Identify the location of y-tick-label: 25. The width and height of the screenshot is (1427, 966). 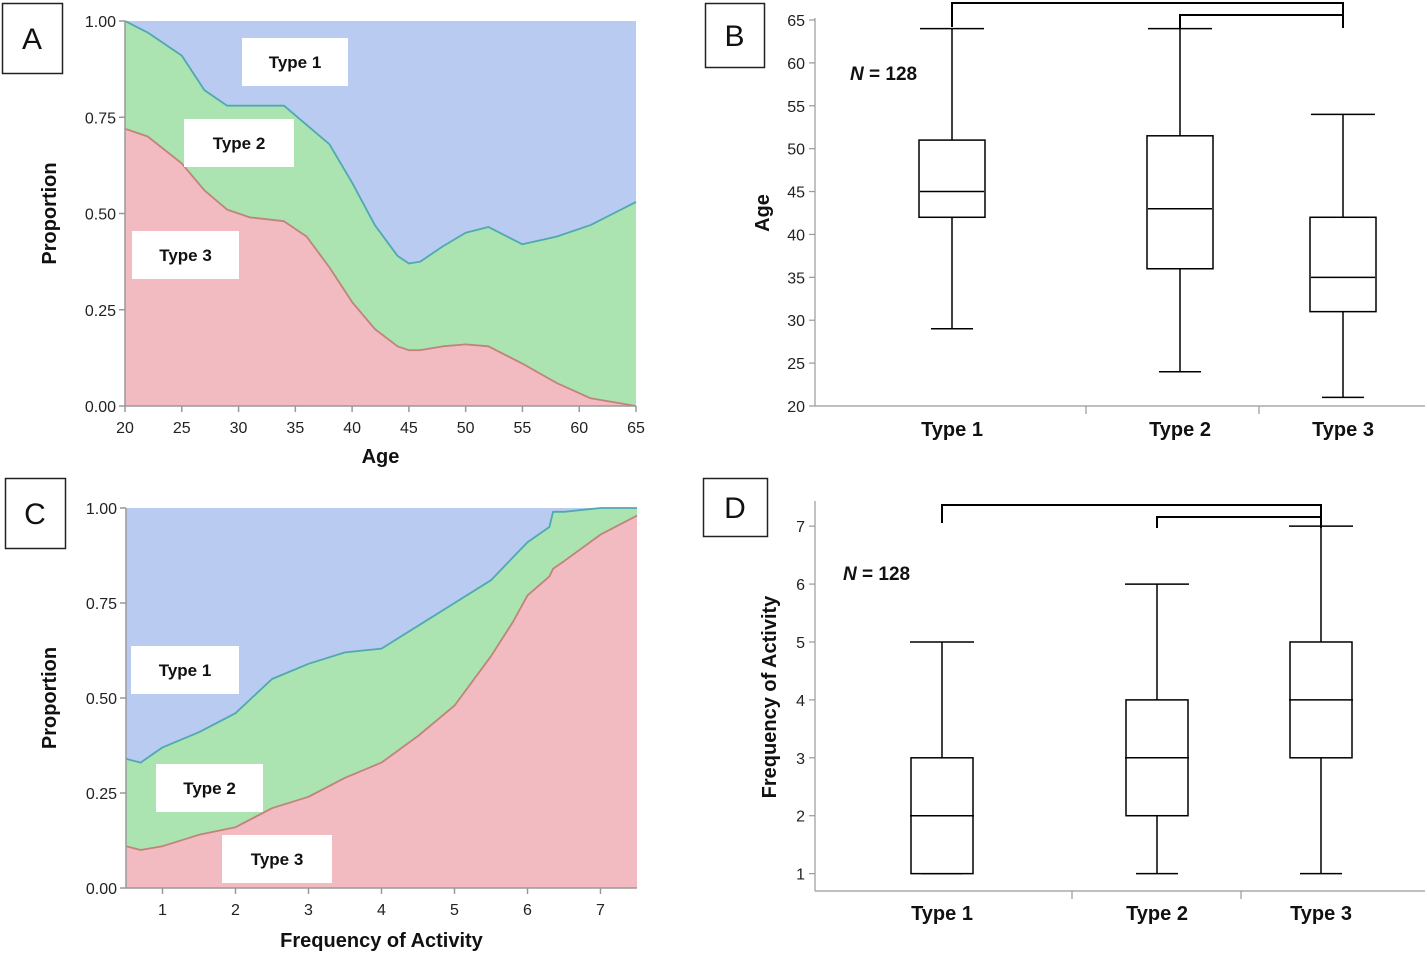
(796, 364).